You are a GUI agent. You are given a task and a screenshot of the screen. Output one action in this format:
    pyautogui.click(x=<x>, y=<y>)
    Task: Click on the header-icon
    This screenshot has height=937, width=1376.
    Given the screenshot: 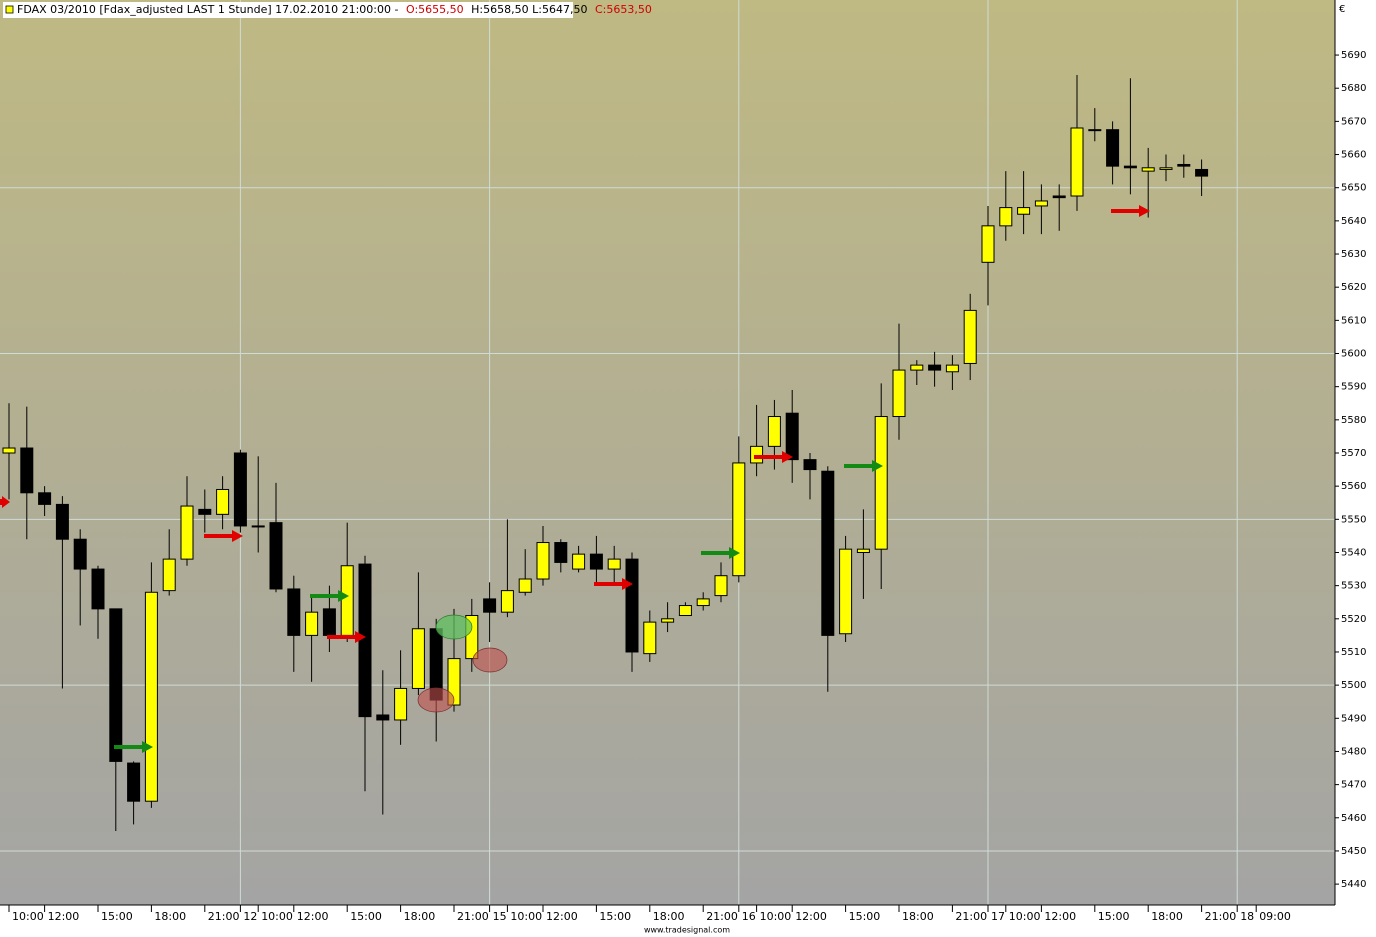 What is the action you would take?
    pyautogui.click(x=9, y=9)
    